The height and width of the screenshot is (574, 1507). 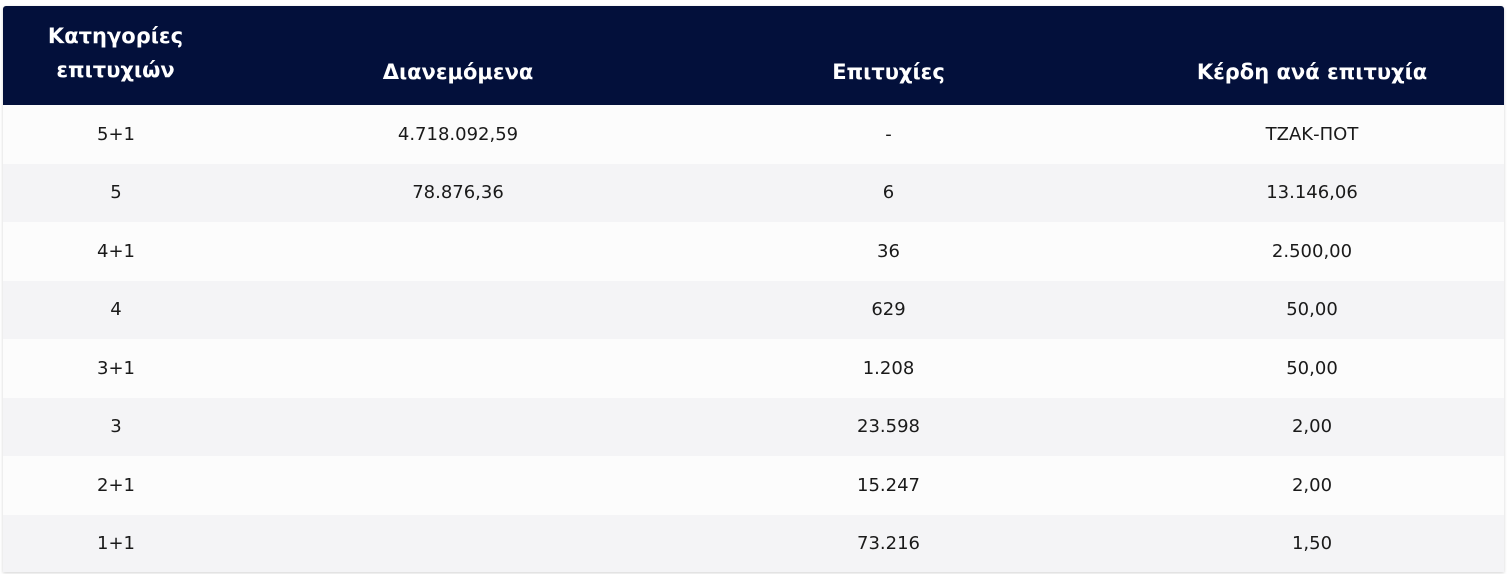 What do you see at coordinates (888, 544) in the screenshot?
I see `cell-winners-value: 73.216` at bounding box center [888, 544].